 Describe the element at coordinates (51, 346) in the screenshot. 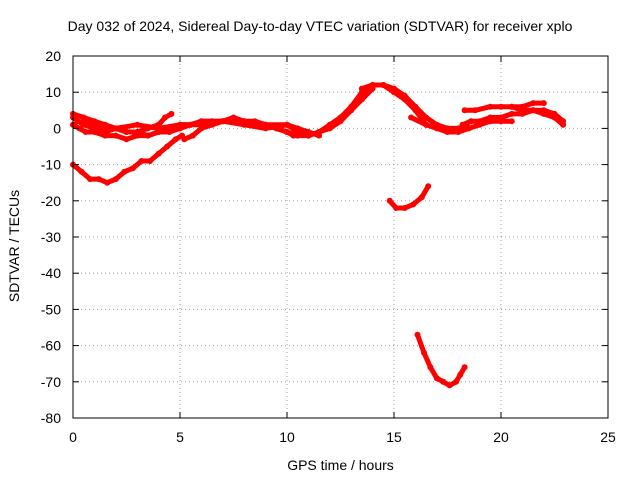

I see `y-tick-label: -60` at that location.